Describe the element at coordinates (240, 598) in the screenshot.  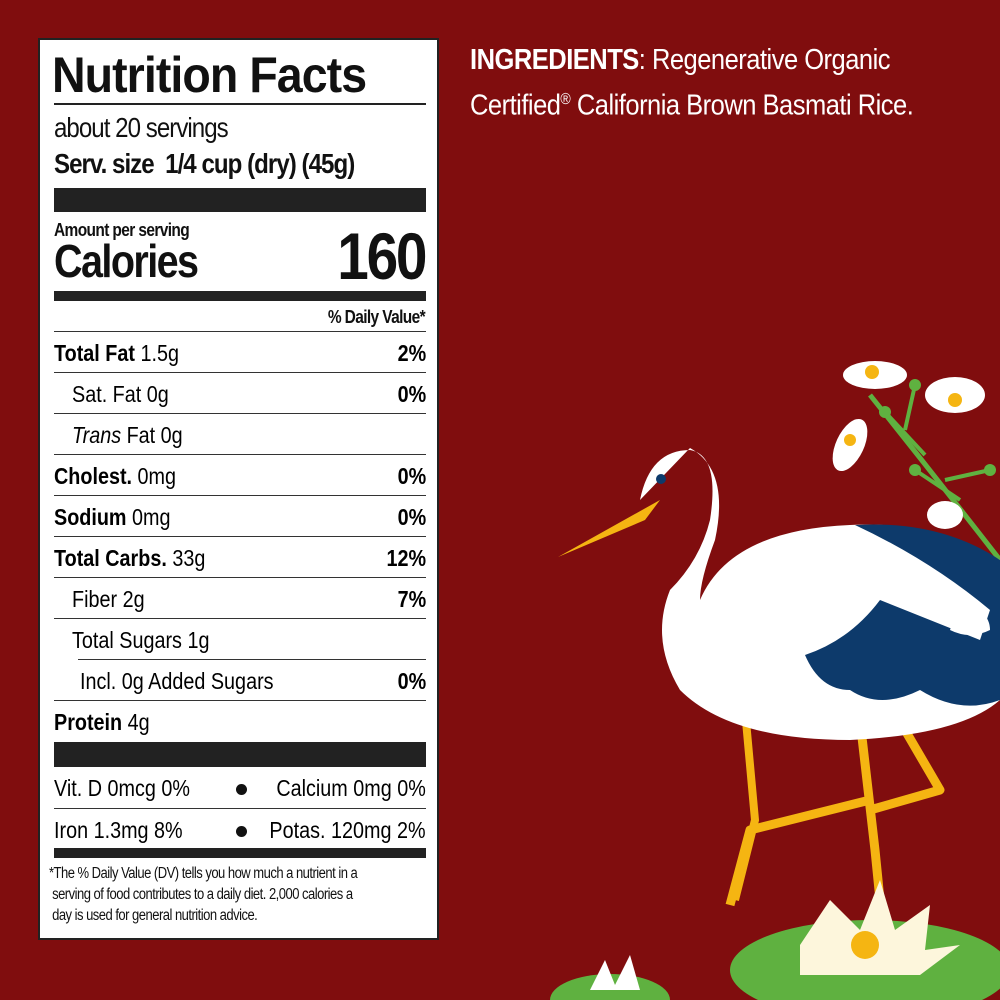
I see `nutrient-row-fiber: Fiber 2g 7%` at that location.